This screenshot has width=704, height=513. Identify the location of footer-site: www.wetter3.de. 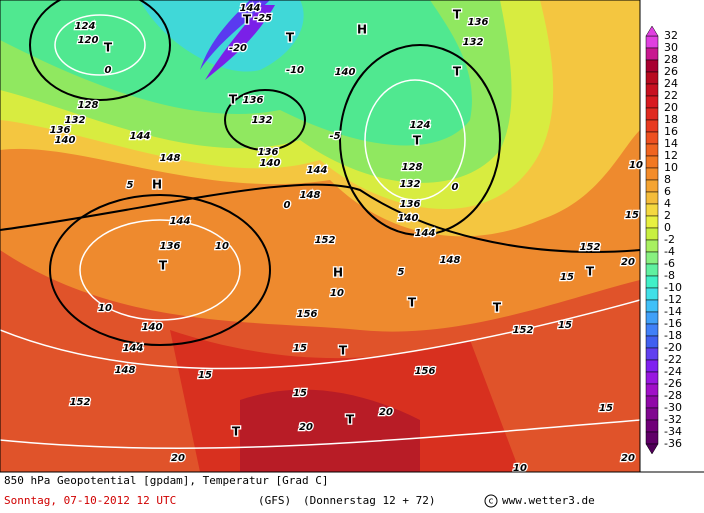
(548, 500).